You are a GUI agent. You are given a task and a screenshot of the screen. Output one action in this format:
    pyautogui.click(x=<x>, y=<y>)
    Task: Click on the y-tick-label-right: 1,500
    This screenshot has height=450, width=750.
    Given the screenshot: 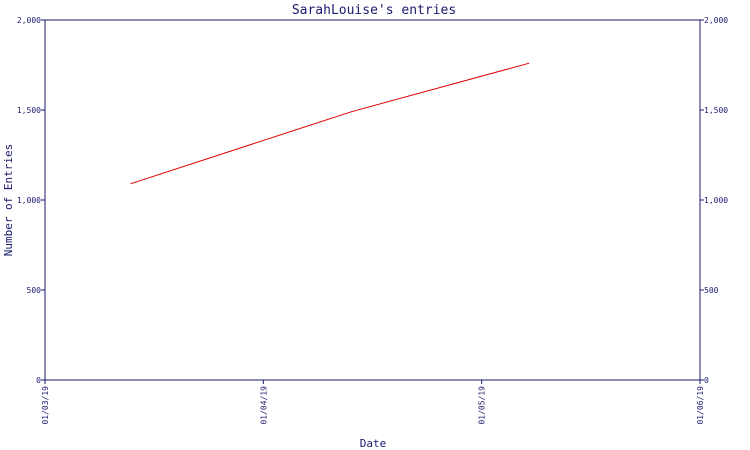 What is the action you would take?
    pyautogui.click(x=716, y=110)
    